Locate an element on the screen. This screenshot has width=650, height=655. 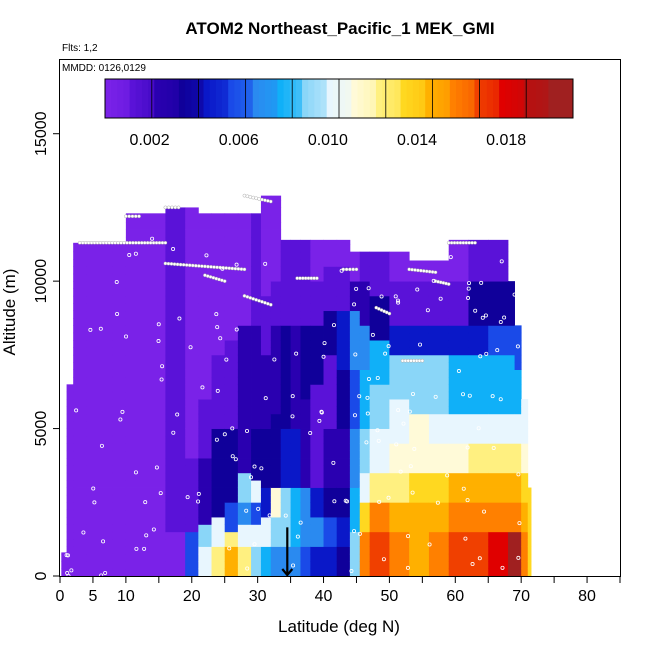
dates-label: MMDD: 0126,0129 is located at coordinates (104, 68).